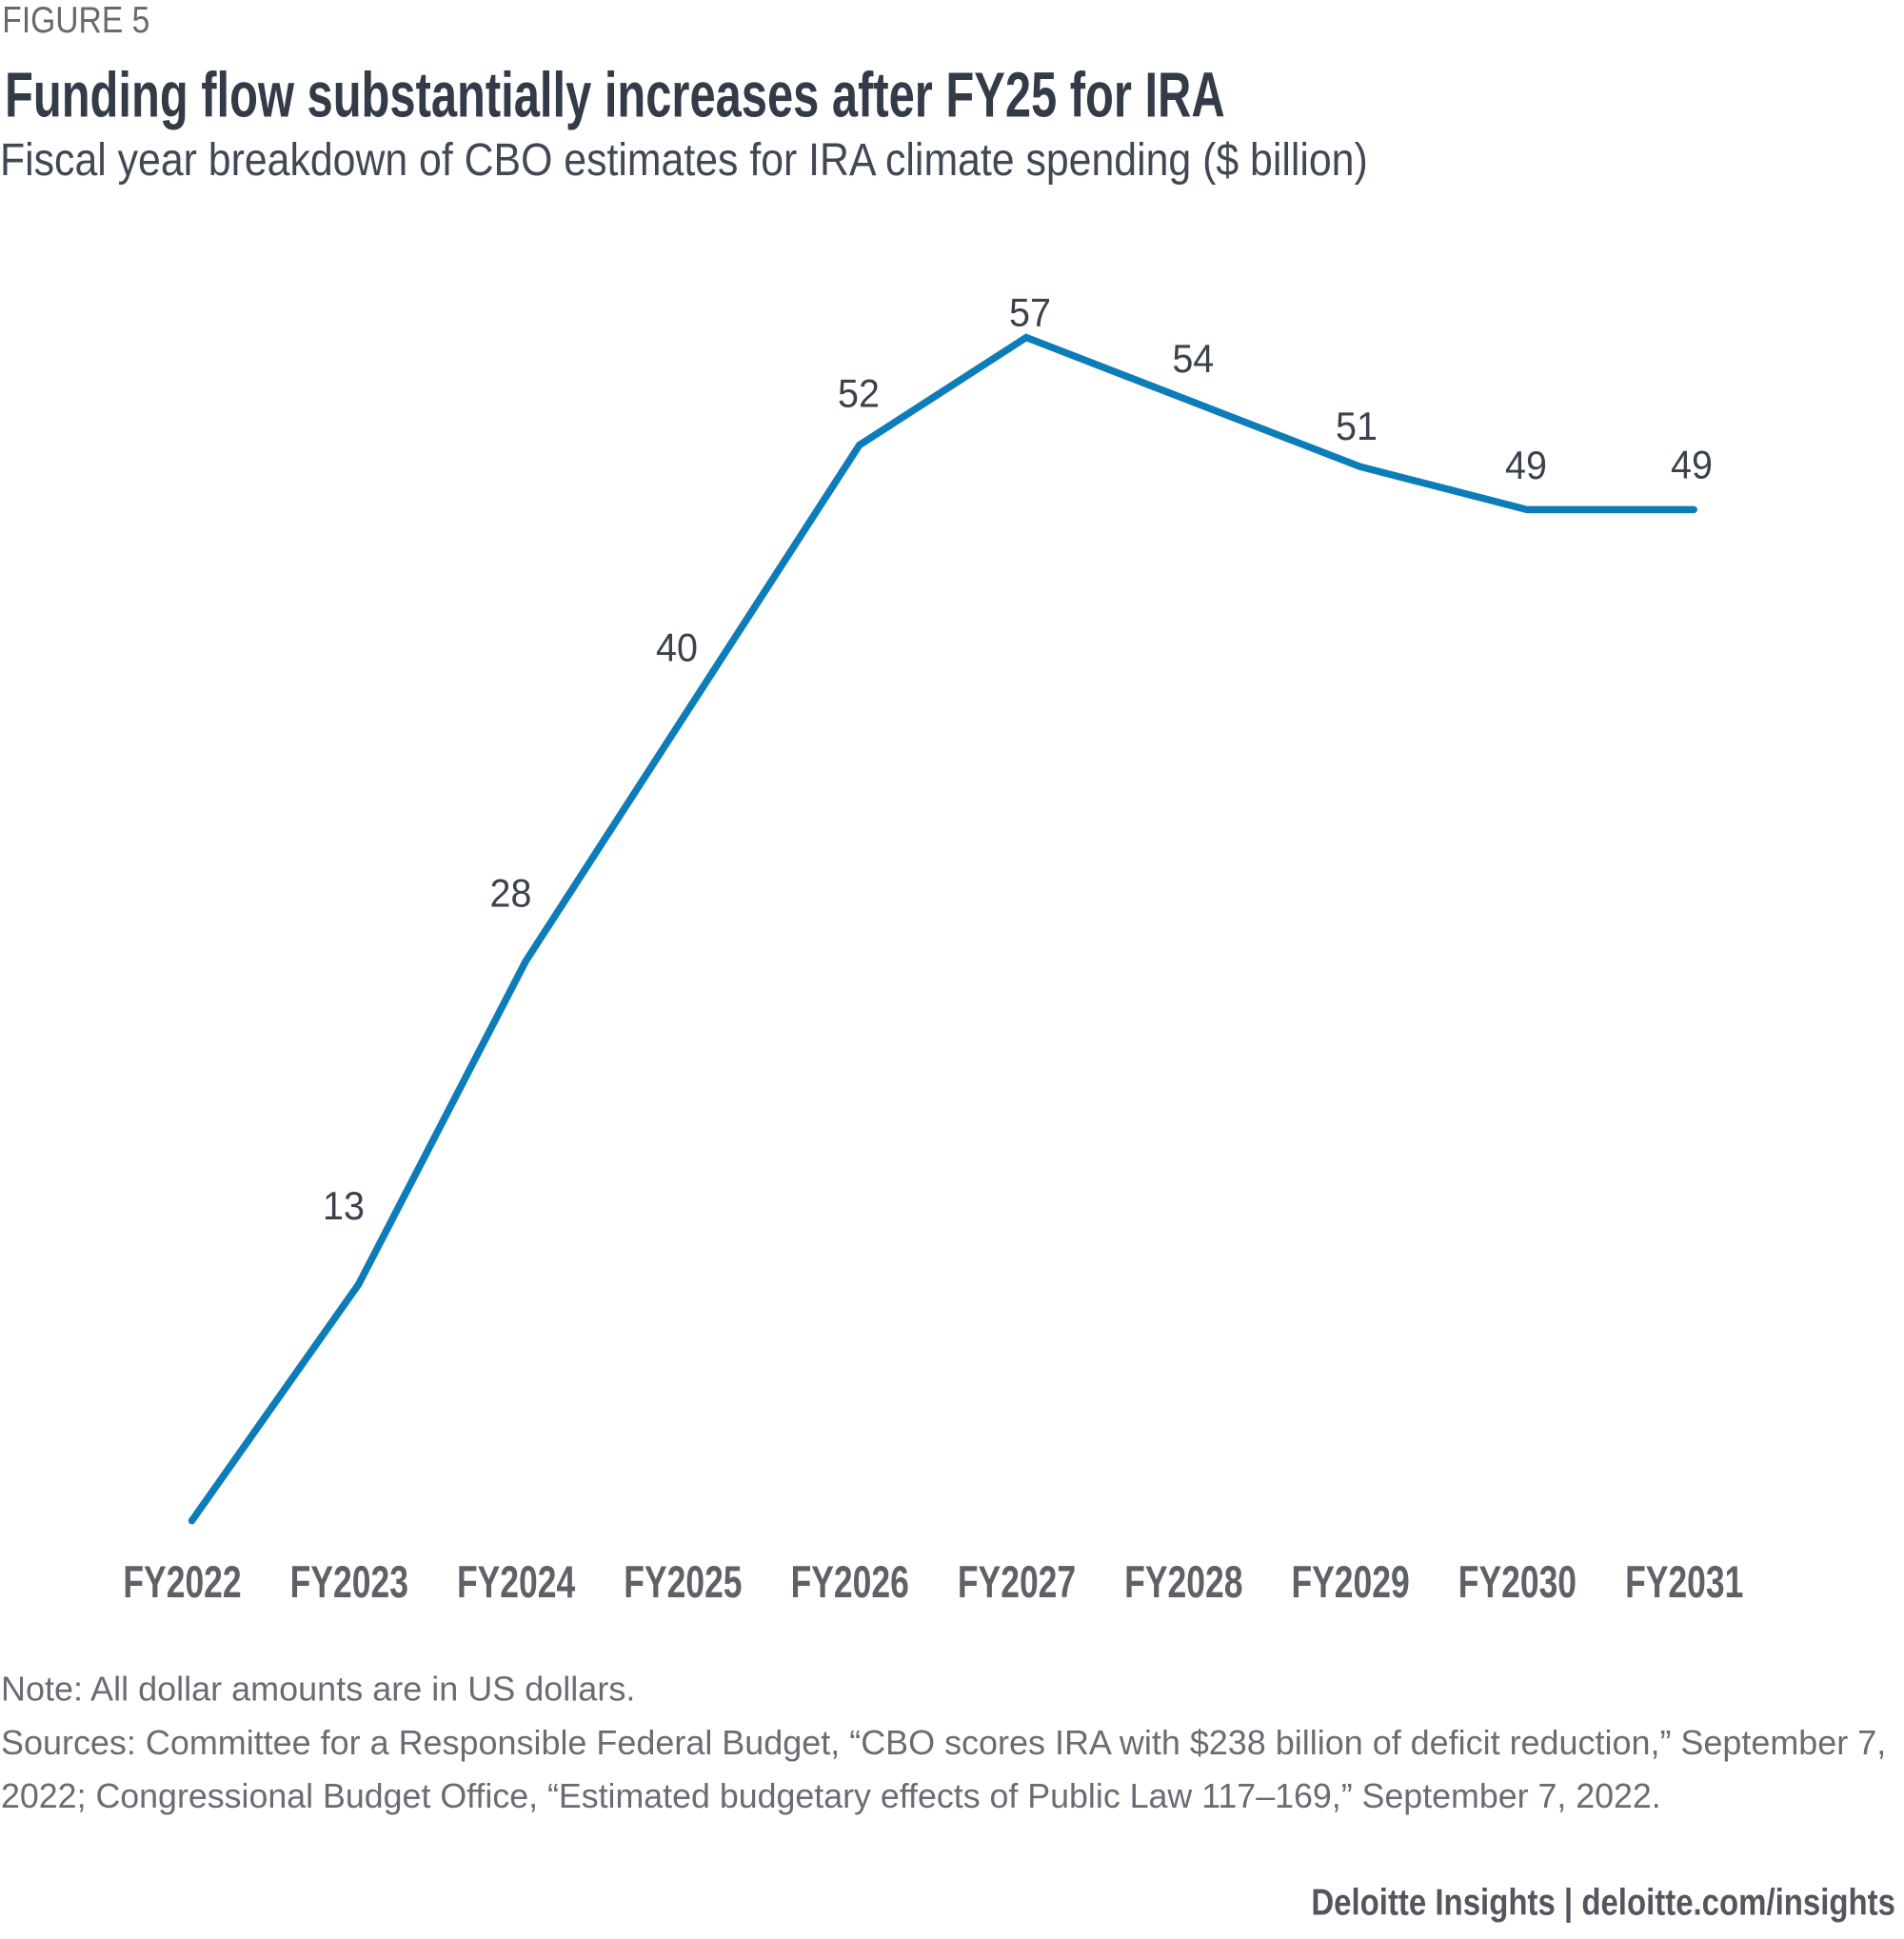 Image resolution: width=1904 pixels, height=1939 pixels. I want to click on svg-text: FY2026, so click(850, 1581).